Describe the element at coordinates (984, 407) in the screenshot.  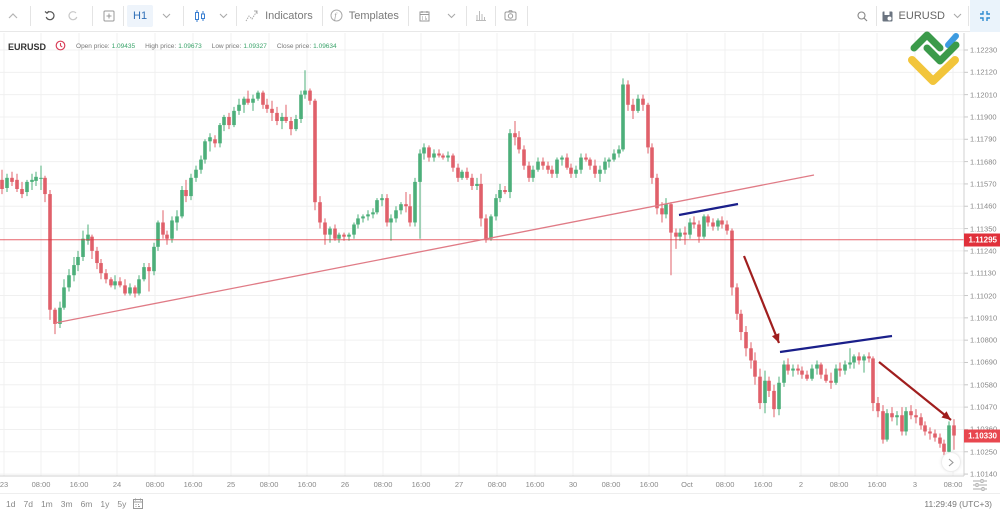
I see `y-axis-label: 1.10470` at that location.